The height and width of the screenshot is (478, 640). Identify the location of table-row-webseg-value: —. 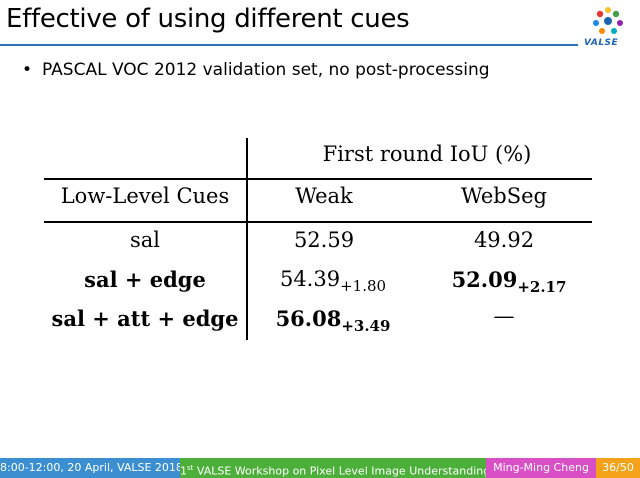
(504, 316).